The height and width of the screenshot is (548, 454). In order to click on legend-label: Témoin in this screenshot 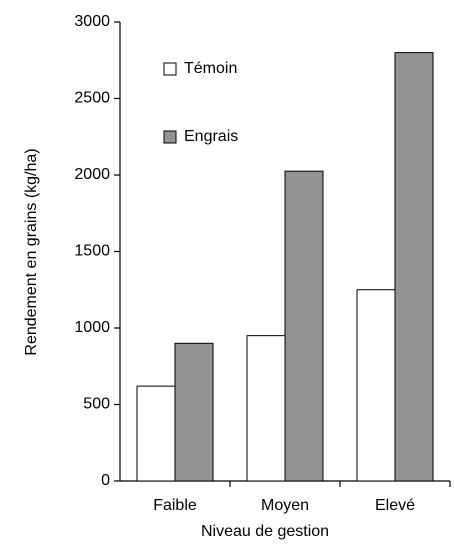, I will do `click(210, 68)`.